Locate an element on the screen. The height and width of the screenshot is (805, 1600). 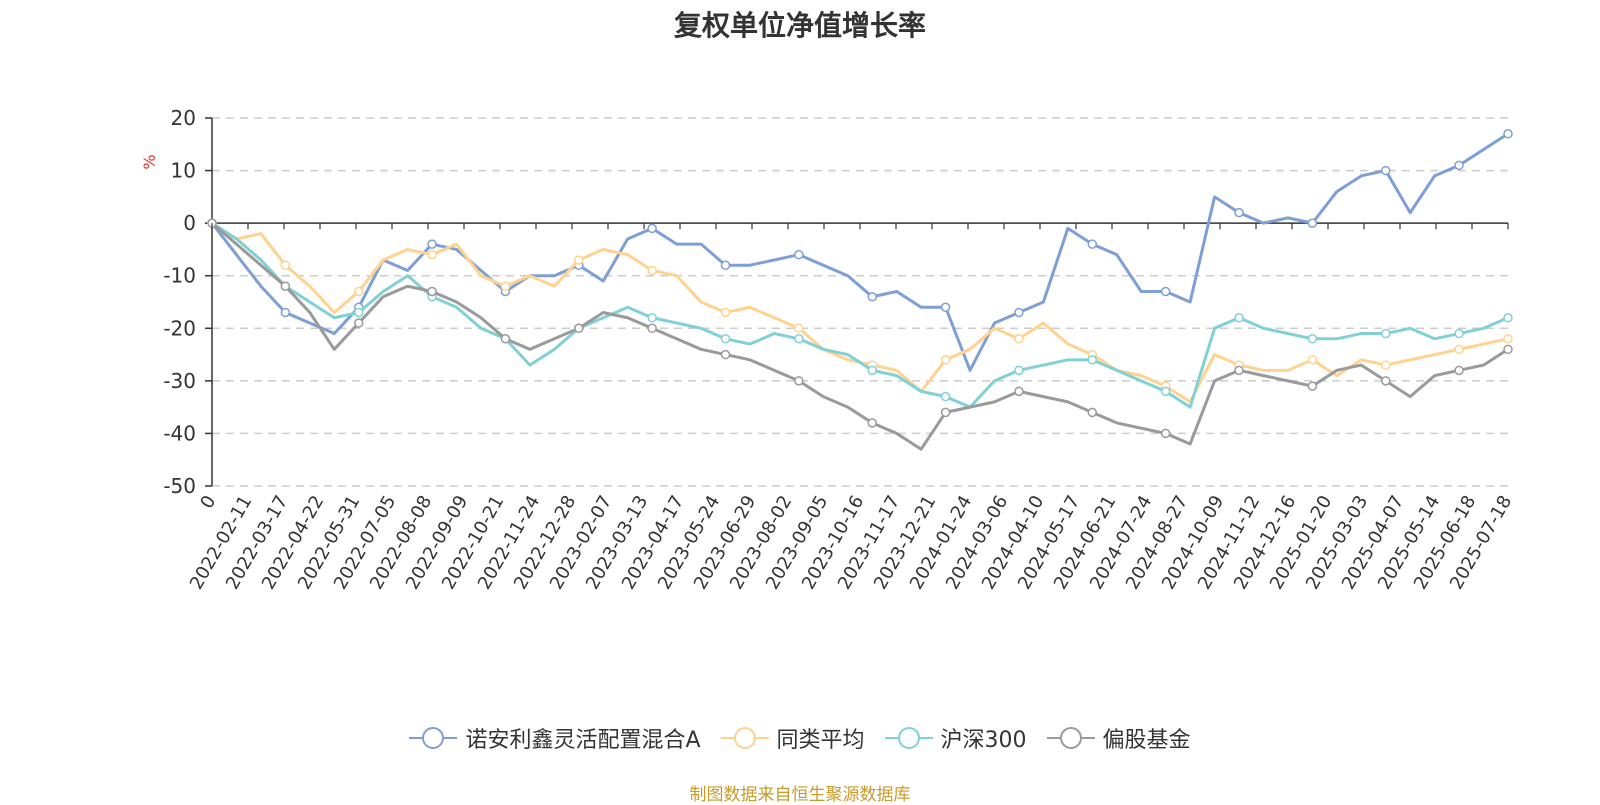
legend-item-1: 同类平均 is located at coordinates (792, 738).